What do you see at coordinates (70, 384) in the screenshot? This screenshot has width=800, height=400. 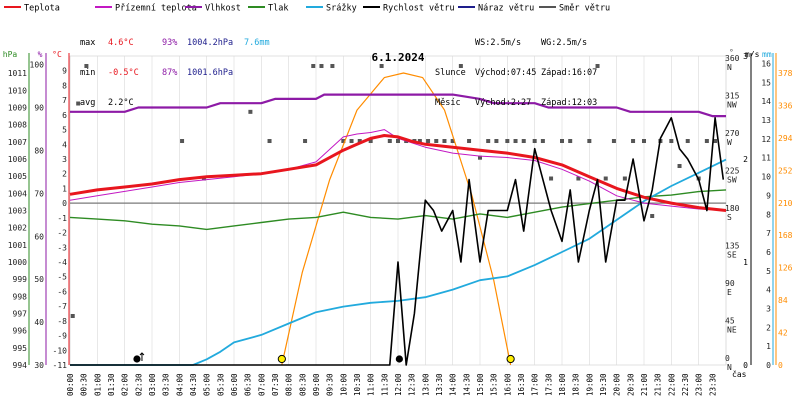 I see `time-tick-label: 00:00` at bounding box center [70, 384].